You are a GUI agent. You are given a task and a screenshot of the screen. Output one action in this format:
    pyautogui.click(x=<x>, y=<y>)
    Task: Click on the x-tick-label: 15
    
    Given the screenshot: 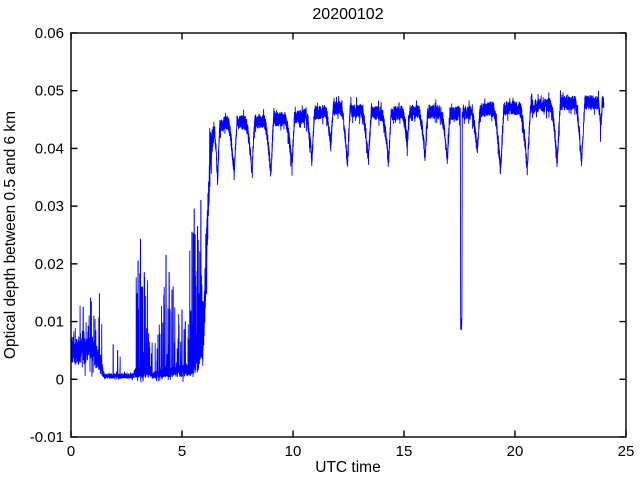 What is the action you would take?
    pyautogui.click(x=404, y=451)
    